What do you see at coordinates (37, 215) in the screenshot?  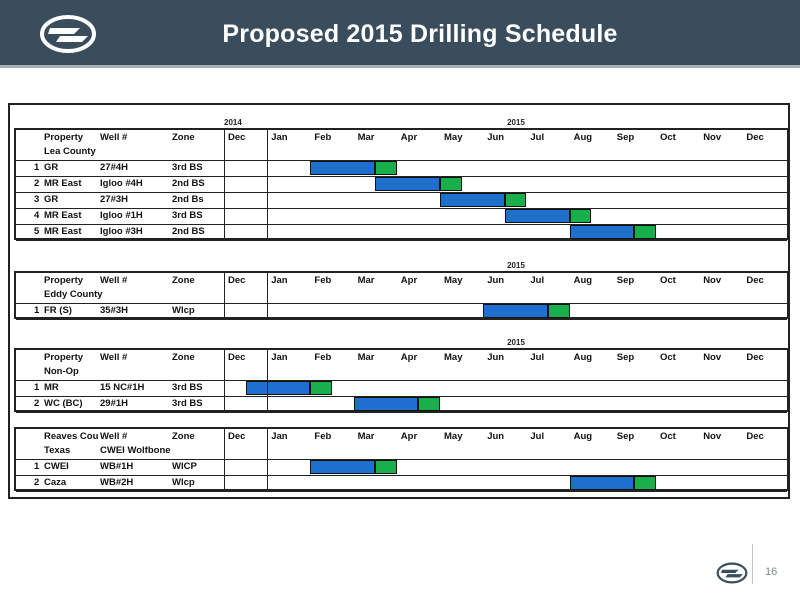 I see `row-number: 4` at bounding box center [37, 215].